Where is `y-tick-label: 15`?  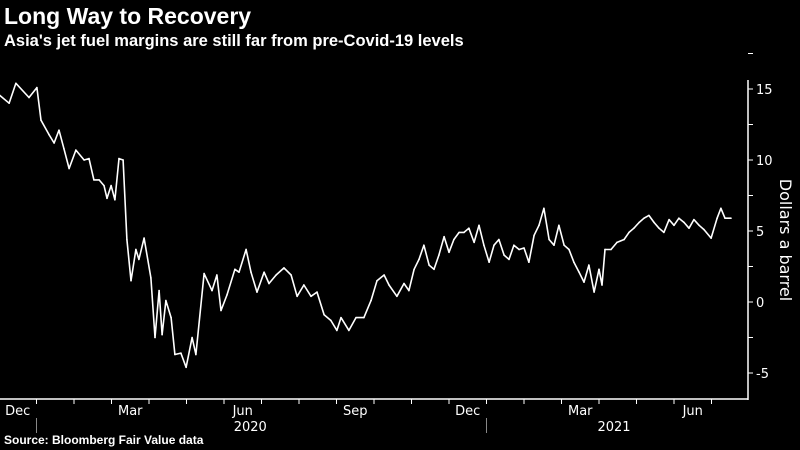 y-tick-label: 15 is located at coordinates (764, 90).